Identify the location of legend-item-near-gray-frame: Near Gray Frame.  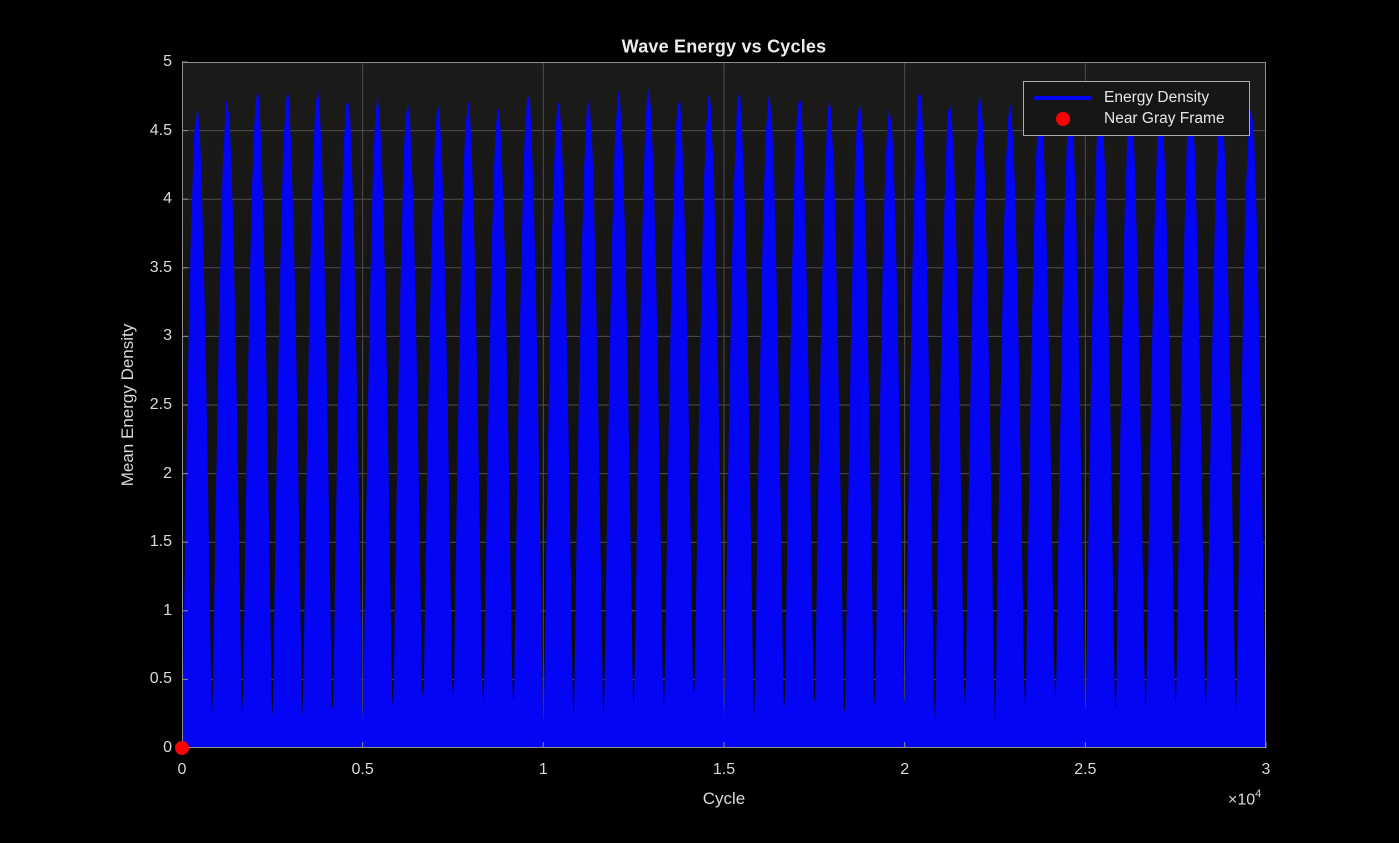
(1136, 118).